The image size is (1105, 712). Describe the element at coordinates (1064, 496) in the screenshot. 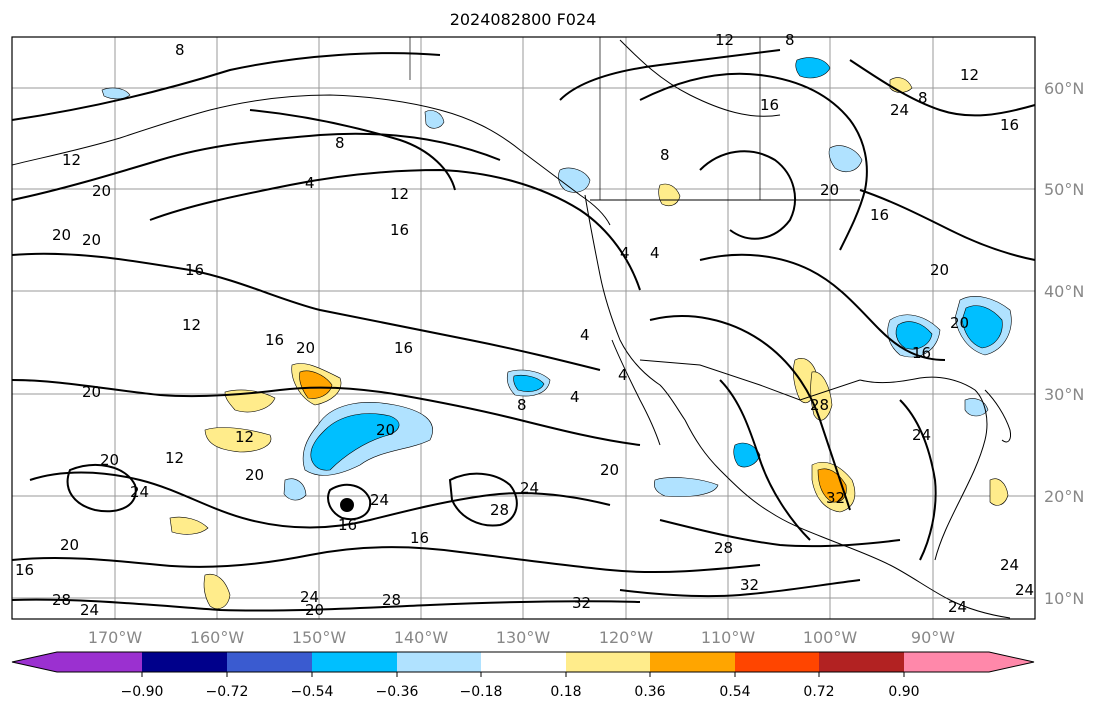

I see `lat-tick-label: 20°N` at that location.